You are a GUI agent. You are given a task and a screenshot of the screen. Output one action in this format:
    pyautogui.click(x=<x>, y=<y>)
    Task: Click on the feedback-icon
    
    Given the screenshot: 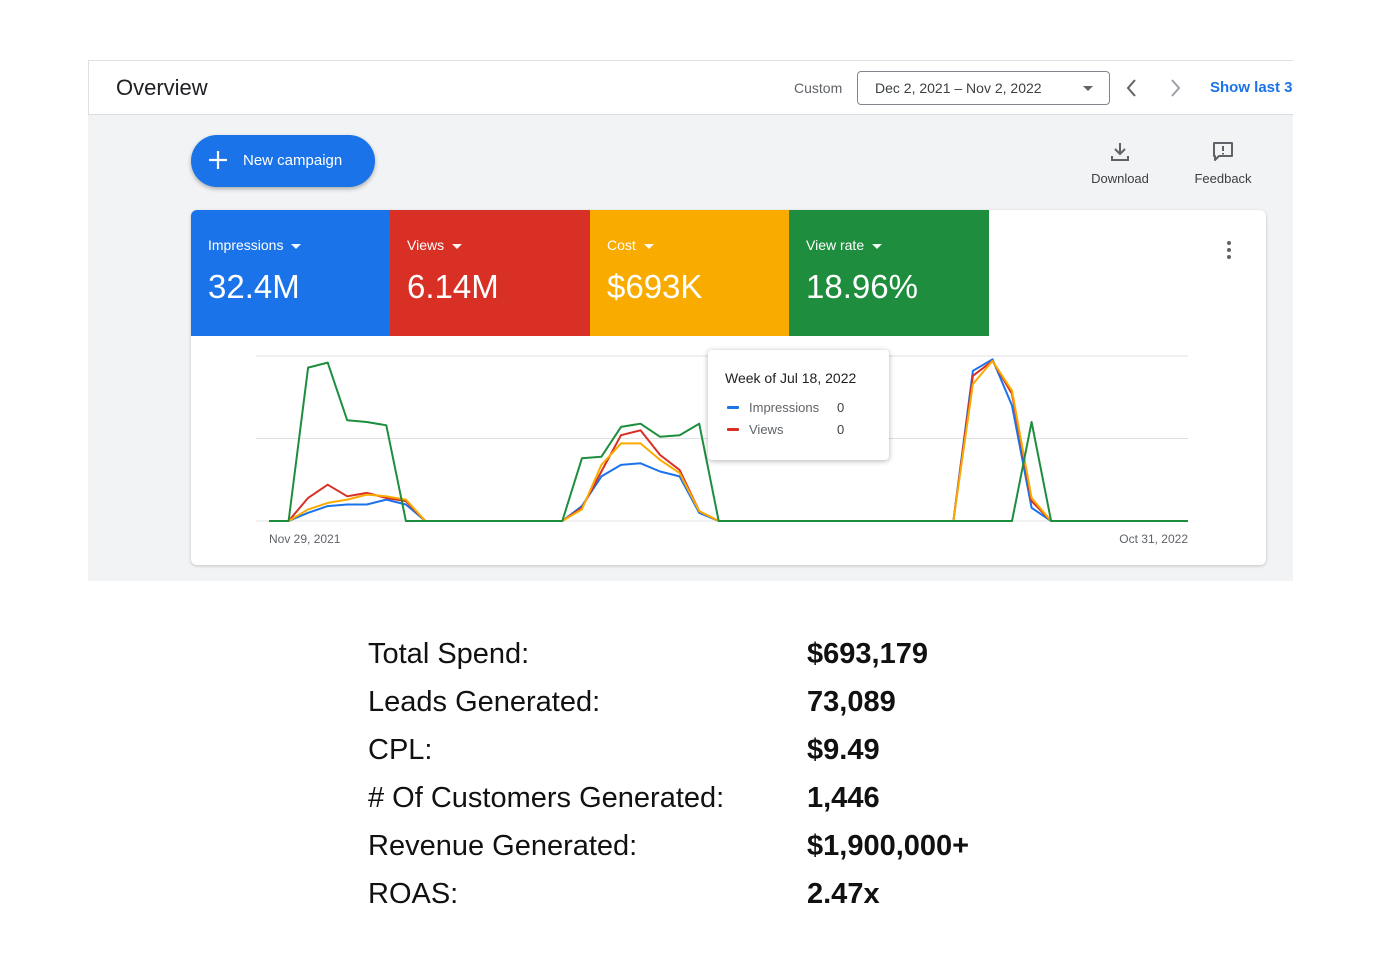 What is the action you would take?
    pyautogui.click(x=1223, y=151)
    